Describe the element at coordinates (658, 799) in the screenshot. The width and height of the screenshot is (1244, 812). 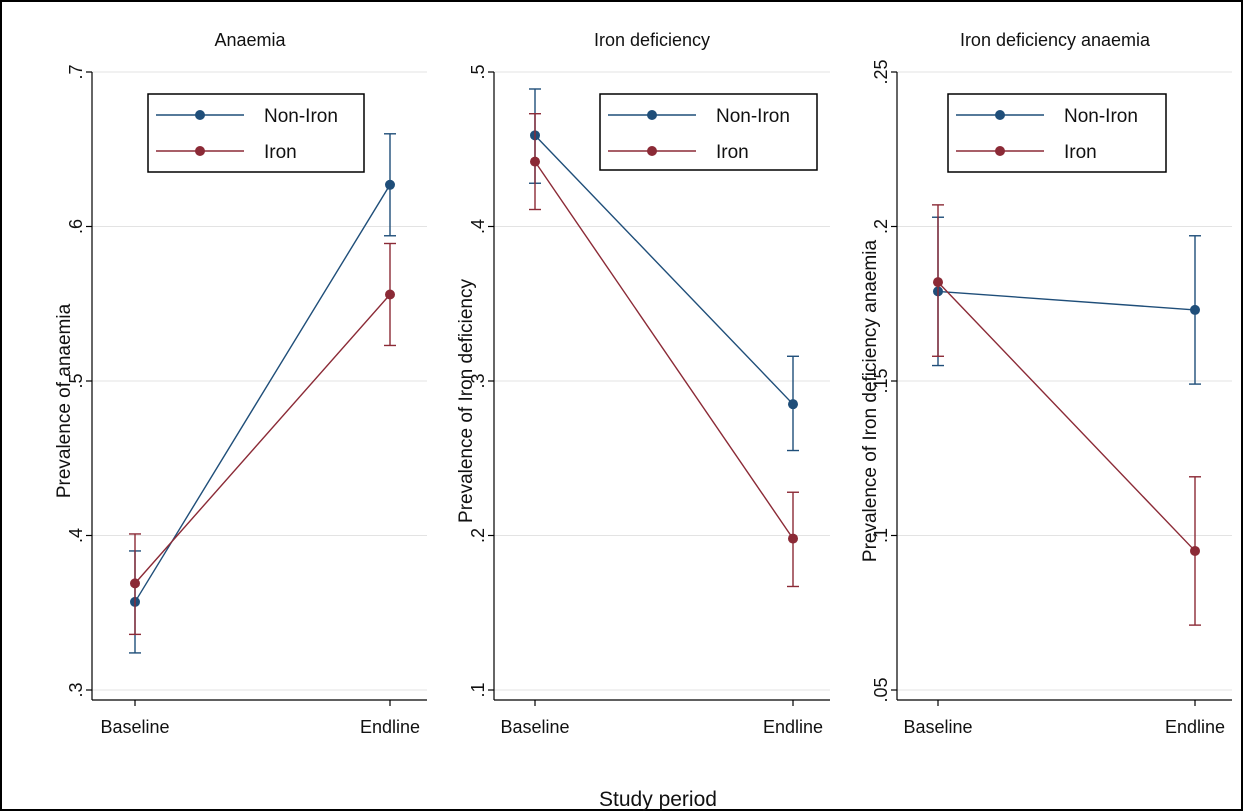
I see `x-axis-title: Study period` at that location.